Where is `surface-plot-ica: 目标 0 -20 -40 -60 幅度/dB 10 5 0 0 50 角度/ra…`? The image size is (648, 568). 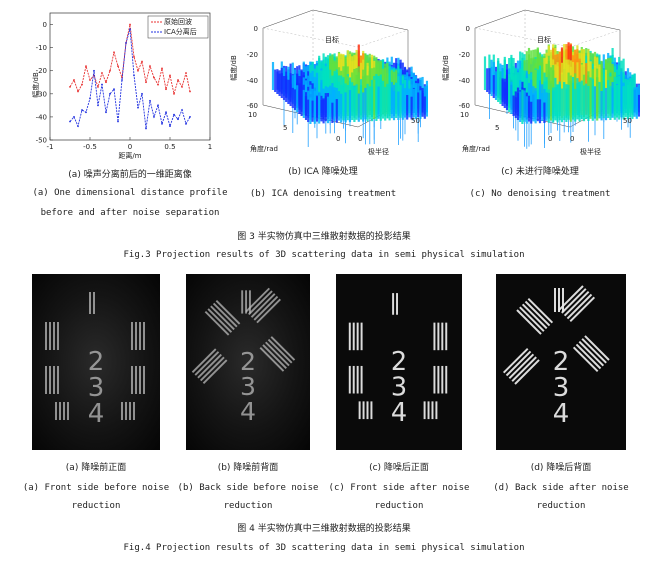 surface-plot-ica: 目标 0 -20 -40 -60 幅度/dB 10 5 0 0 50 角度/ra… is located at coordinates (328, 82).